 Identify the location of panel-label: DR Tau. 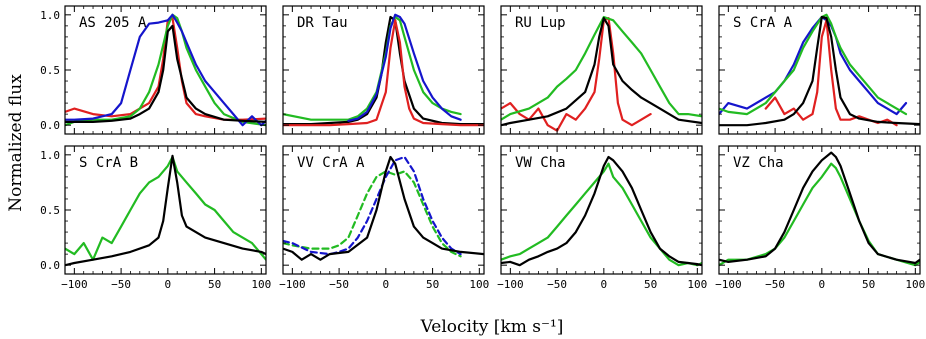
(322, 23).